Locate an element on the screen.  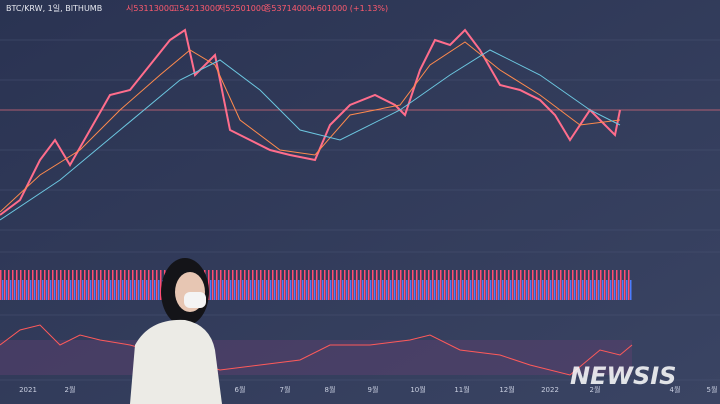
x-label: 5월 is located at coordinates (712, 389).